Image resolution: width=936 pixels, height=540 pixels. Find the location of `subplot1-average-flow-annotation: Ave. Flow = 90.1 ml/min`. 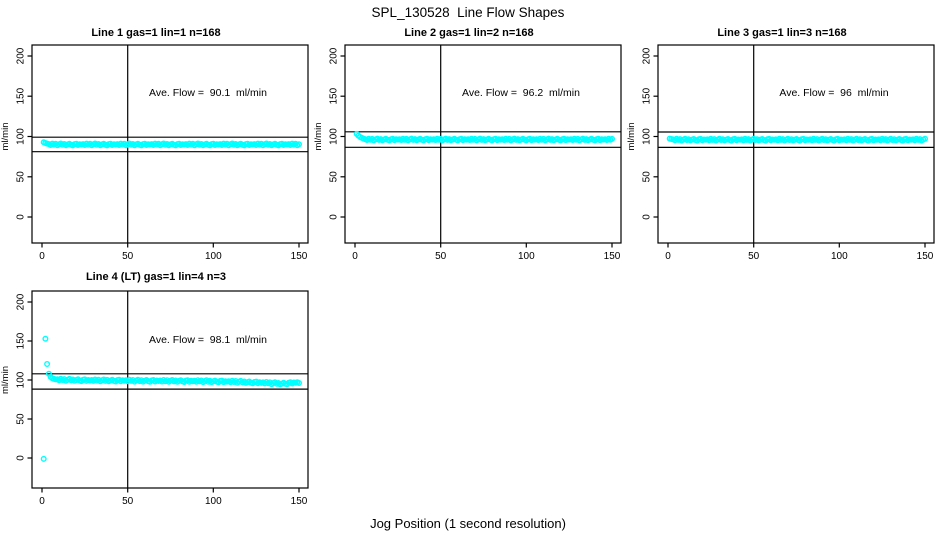

subplot1-average-flow-annotation: Ave. Flow = 90.1 ml/min is located at coordinates (208, 93).